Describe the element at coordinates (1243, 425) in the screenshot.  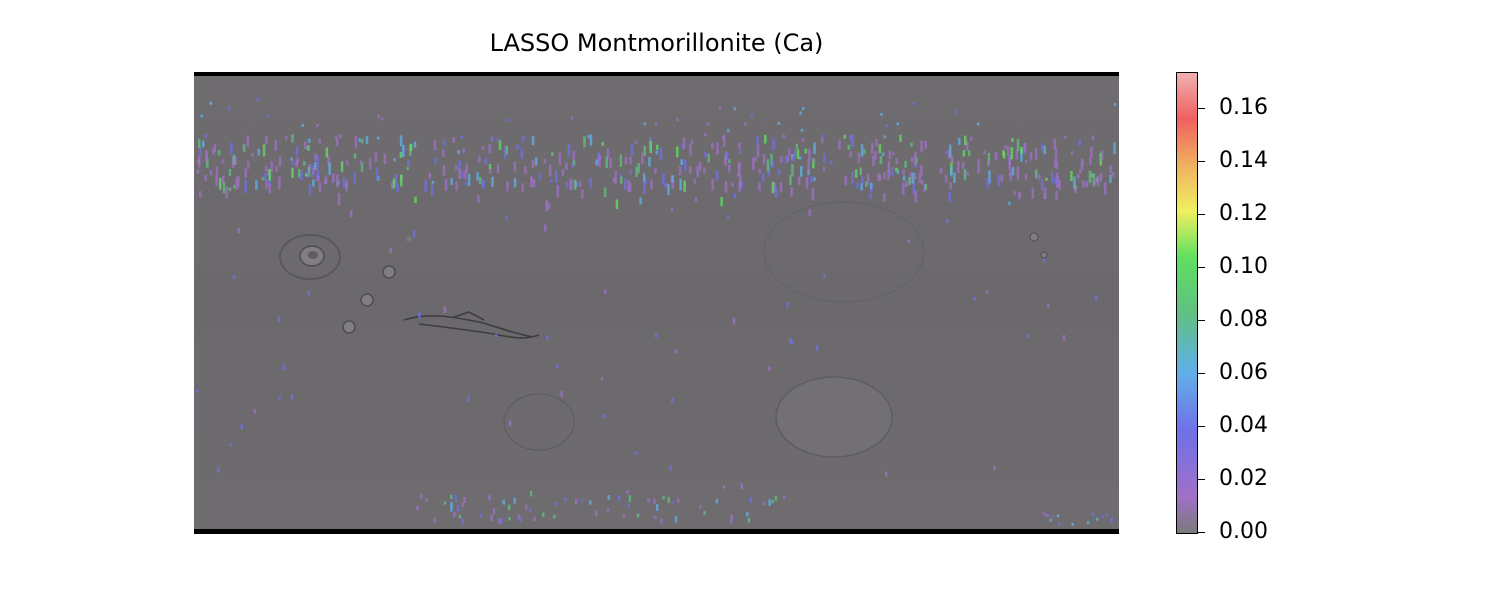
I see `colorbar-tick-label: 0.04` at that location.